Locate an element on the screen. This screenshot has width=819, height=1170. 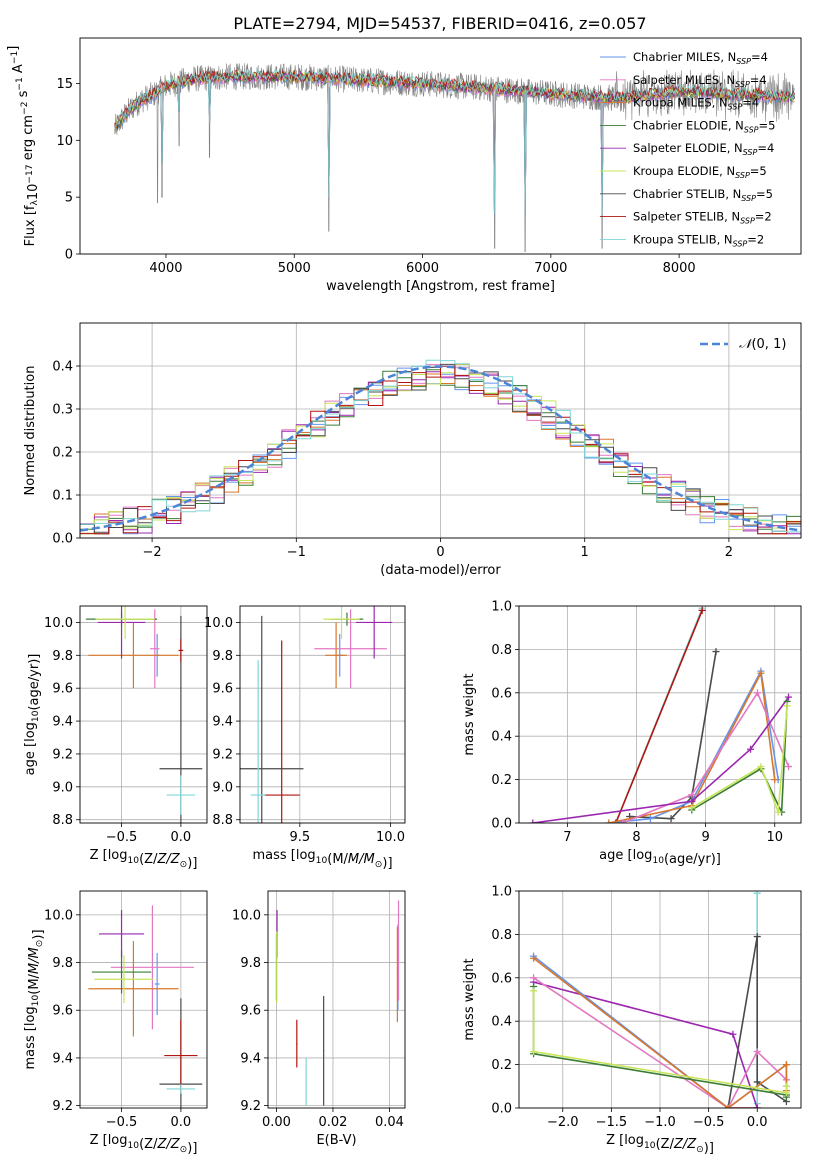
legend-entry-chabrier-elodie: Chabrier ELODIE, NSSP=5 is located at coordinates (704, 126).